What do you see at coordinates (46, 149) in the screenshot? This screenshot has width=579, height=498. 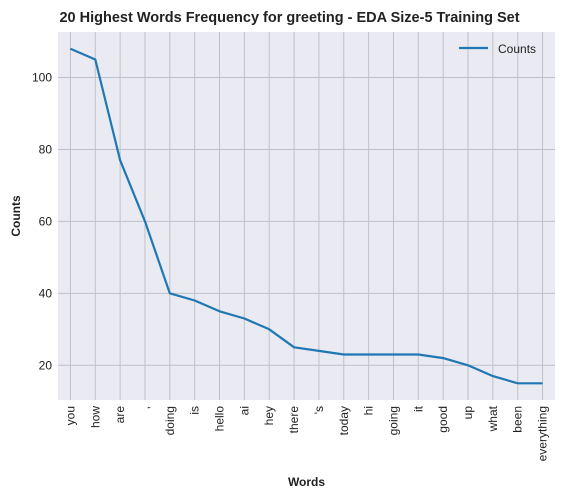 I see `y-tick-label: 80` at bounding box center [46, 149].